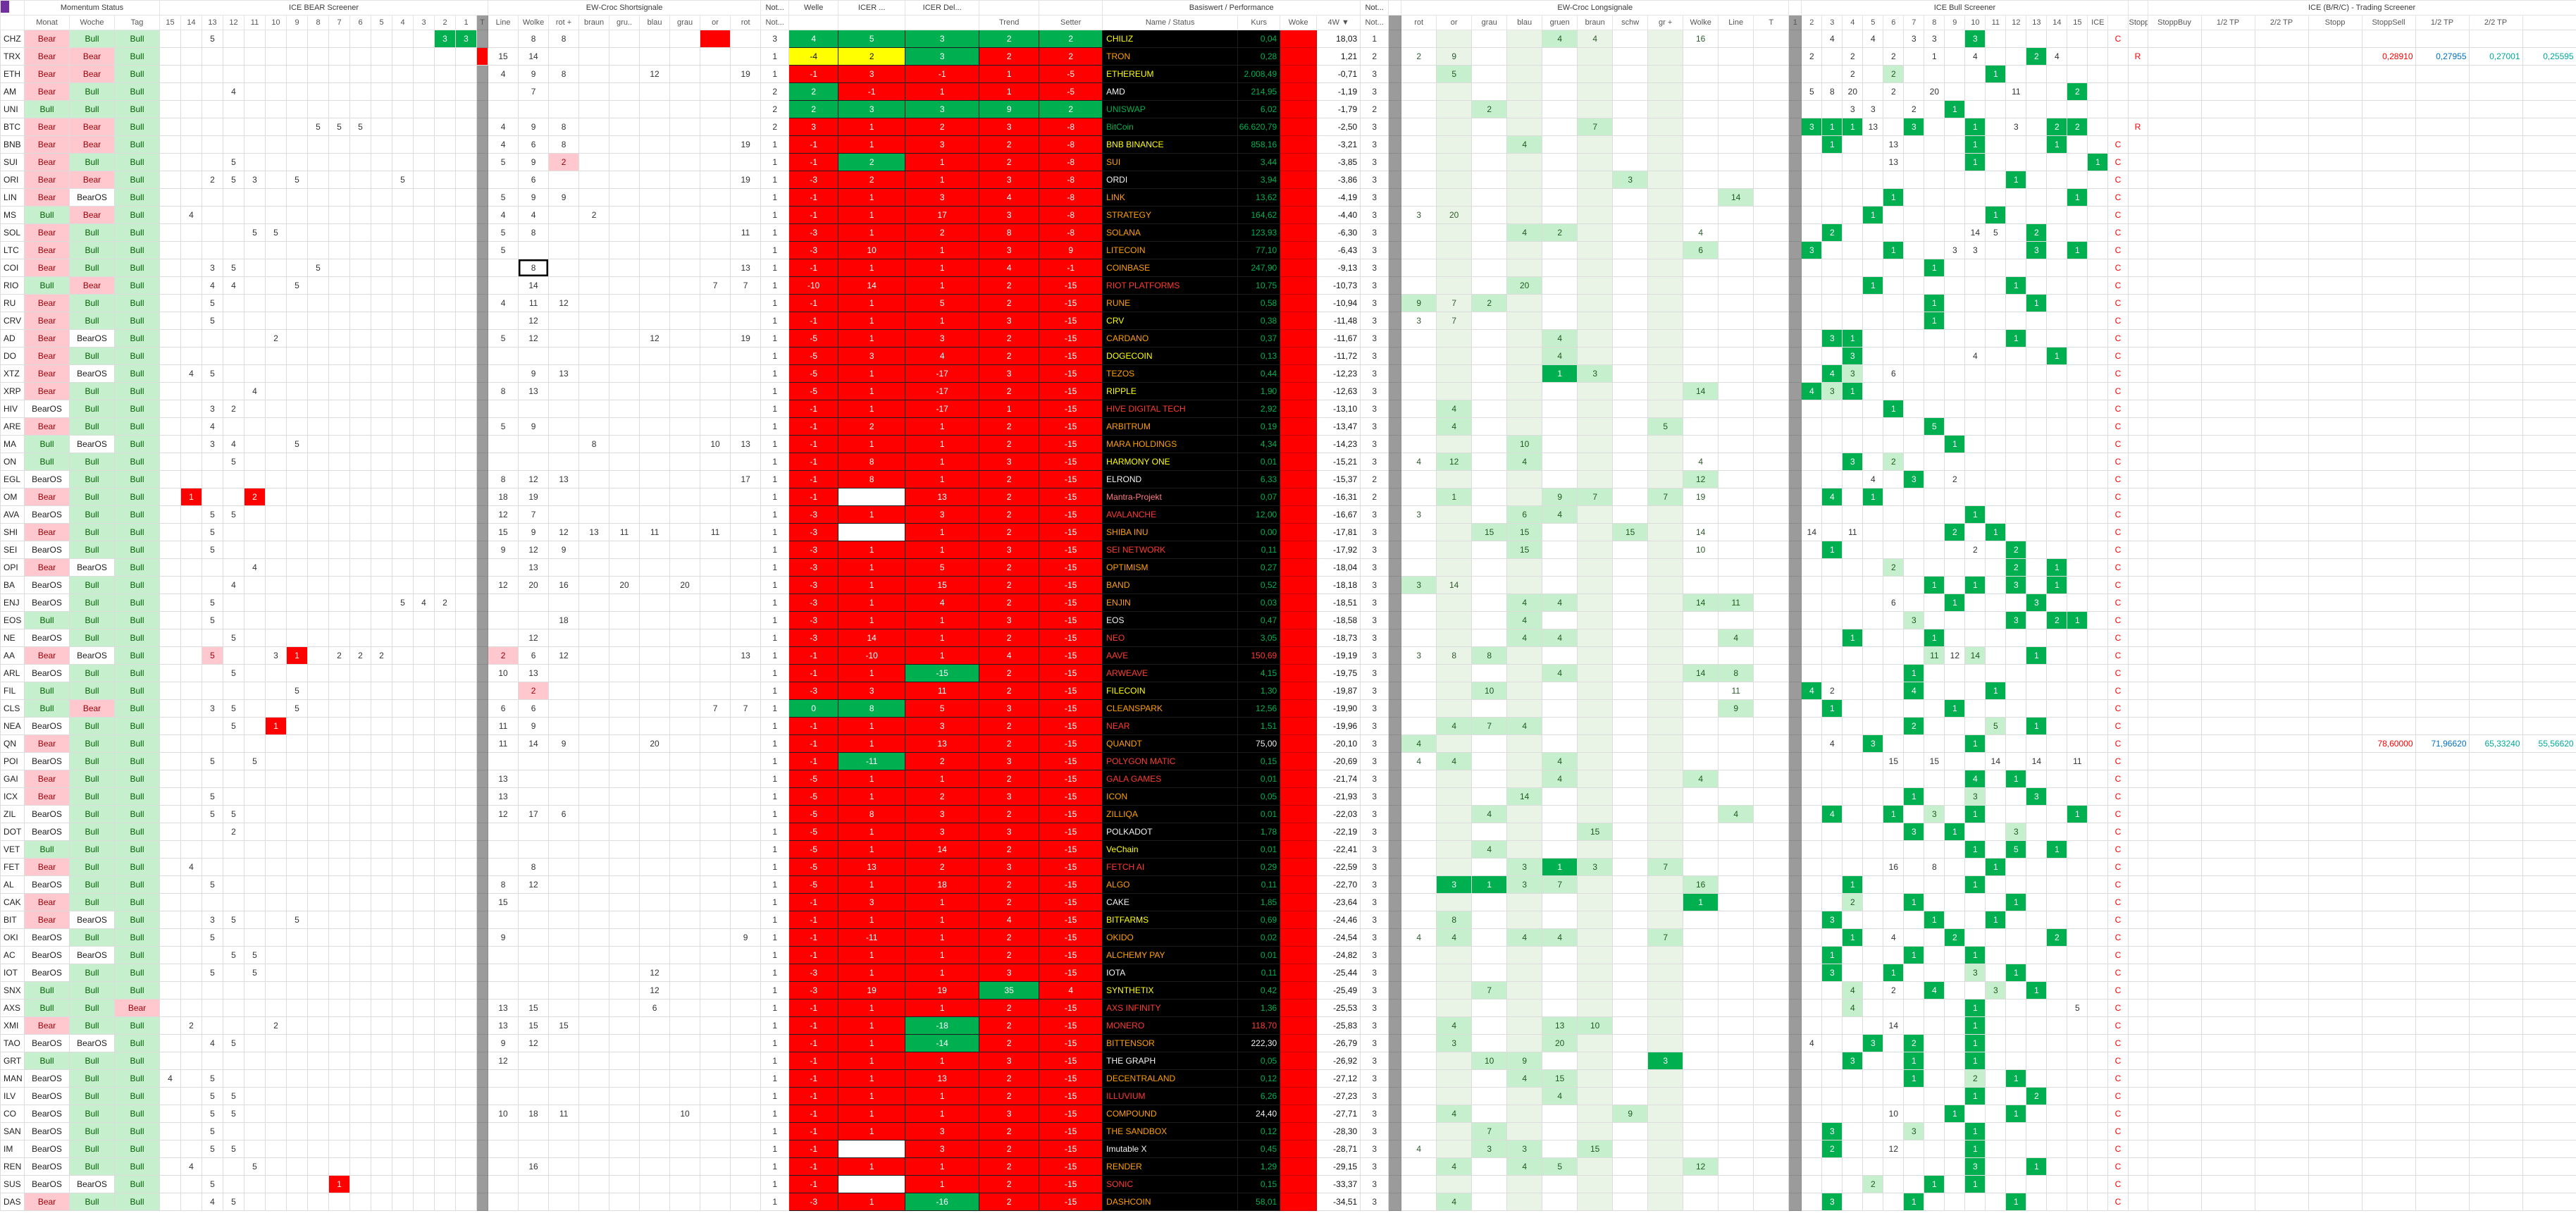 This screenshot has height=1230, width=2576. Describe the element at coordinates (1853, 1008) in the screenshot. I see `bull-screener-cell: 4` at that location.